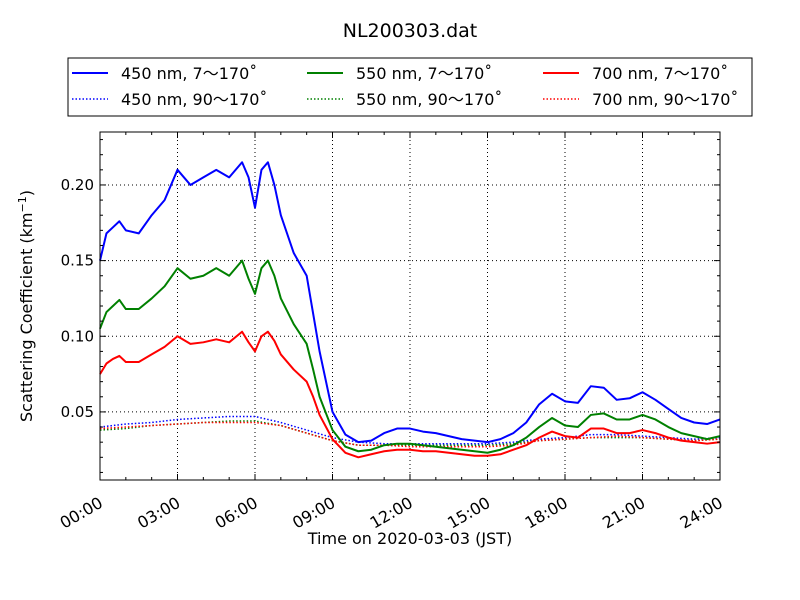  I want to click on y-axis-label: Scattering Coefficient (km−1), so click(26, 306).